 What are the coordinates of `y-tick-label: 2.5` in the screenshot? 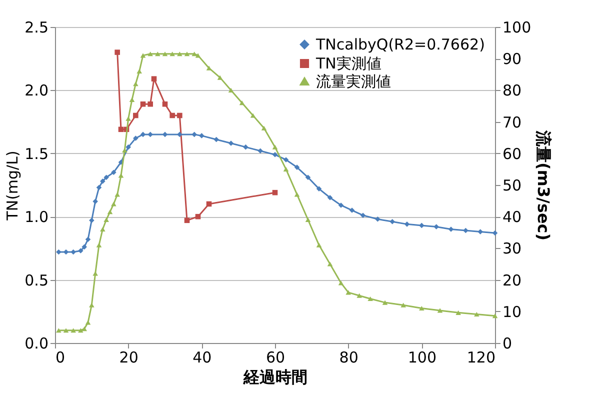 It's located at (36, 27).